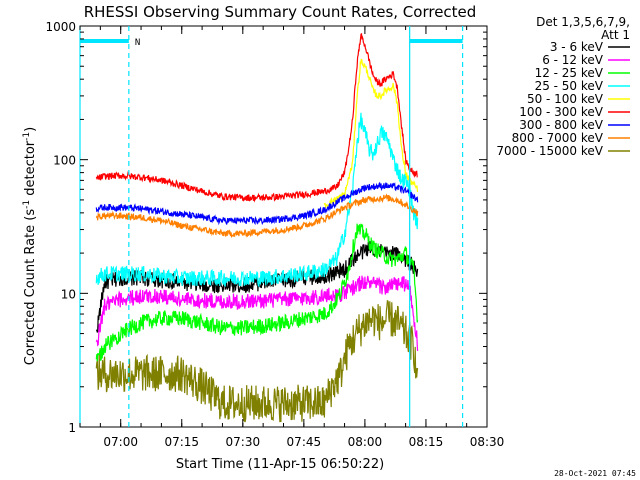 Image resolution: width=640 pixels, height=480 pixels. What do you see at coordinates (27, 136) in the screenshot?
I see `y-axis-label-sup2: -1` at bounding box center [27, 136].